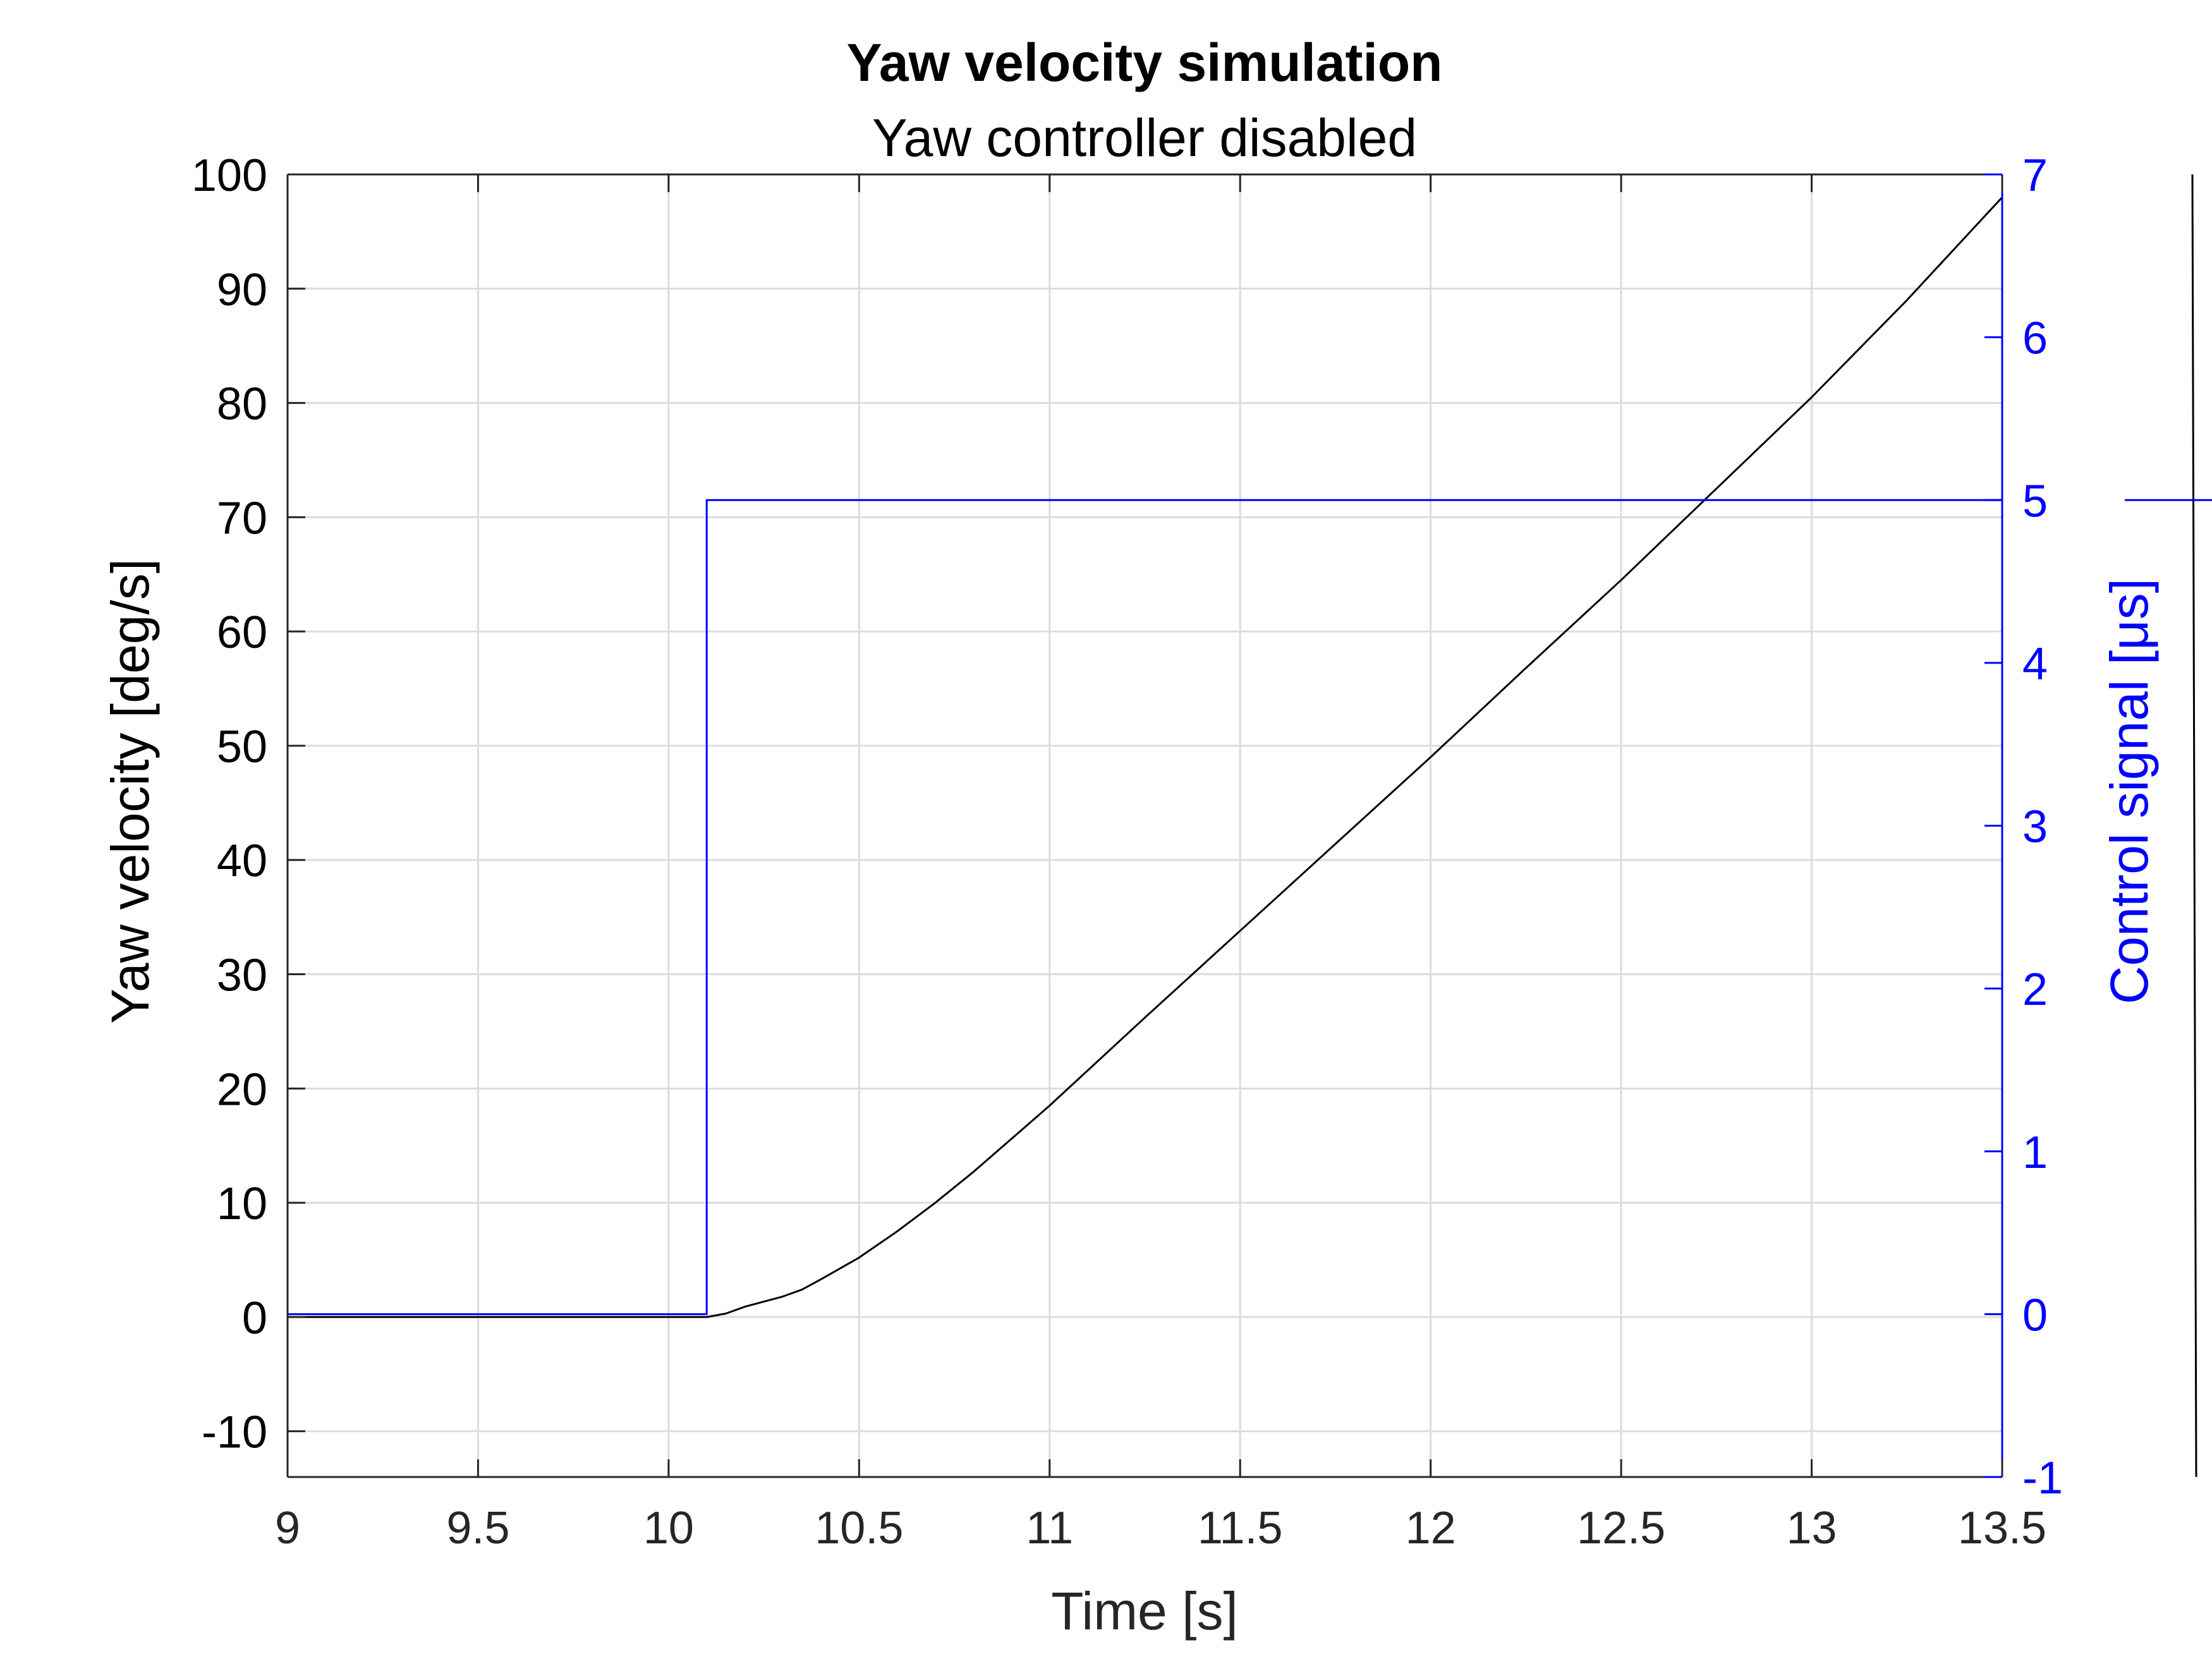 Image resolution: width=2212 pixels, height=1659 pixels. Describe the element at coordinates (242, 632) in the screenshot. I see `y-left-tick-label: 60` at that location.